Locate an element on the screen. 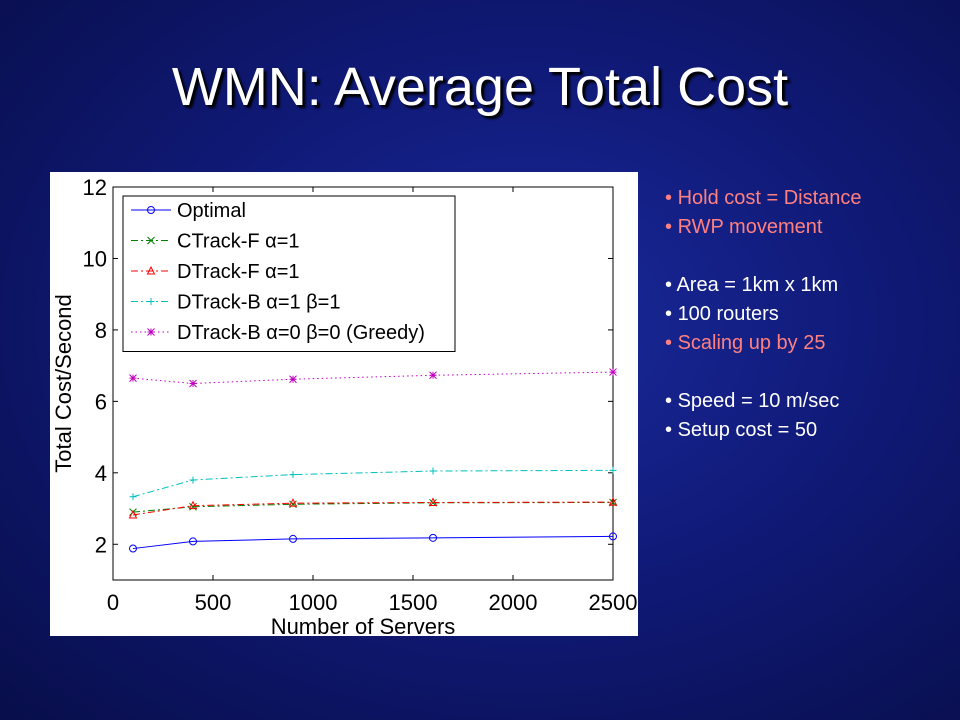 The width and height of the screenshot is (960, 720). legend-label: DTrack-F α=1 is located at coordinates (238, 272).